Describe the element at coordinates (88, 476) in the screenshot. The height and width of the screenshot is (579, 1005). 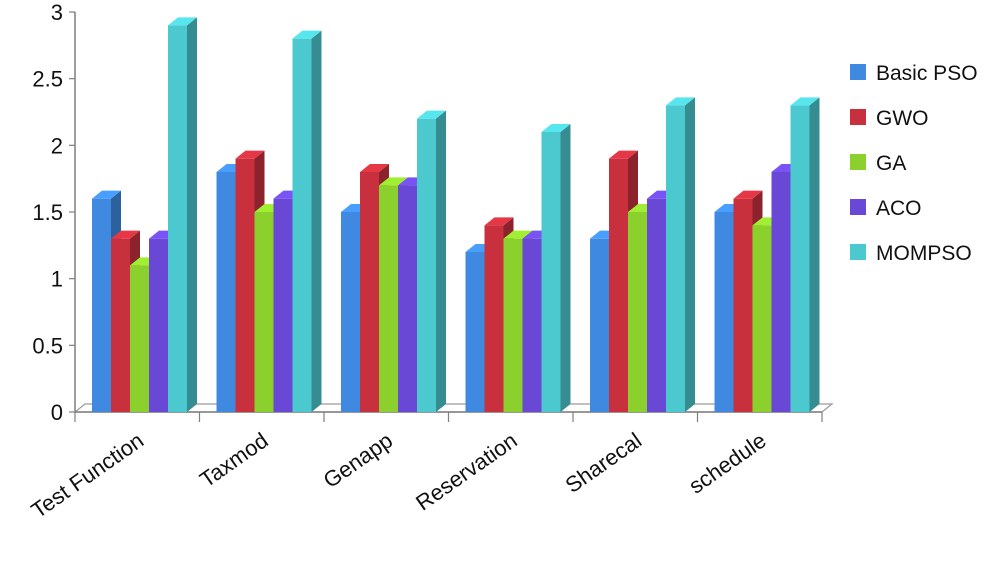
I see `x-category-label: Test Function` at that location.